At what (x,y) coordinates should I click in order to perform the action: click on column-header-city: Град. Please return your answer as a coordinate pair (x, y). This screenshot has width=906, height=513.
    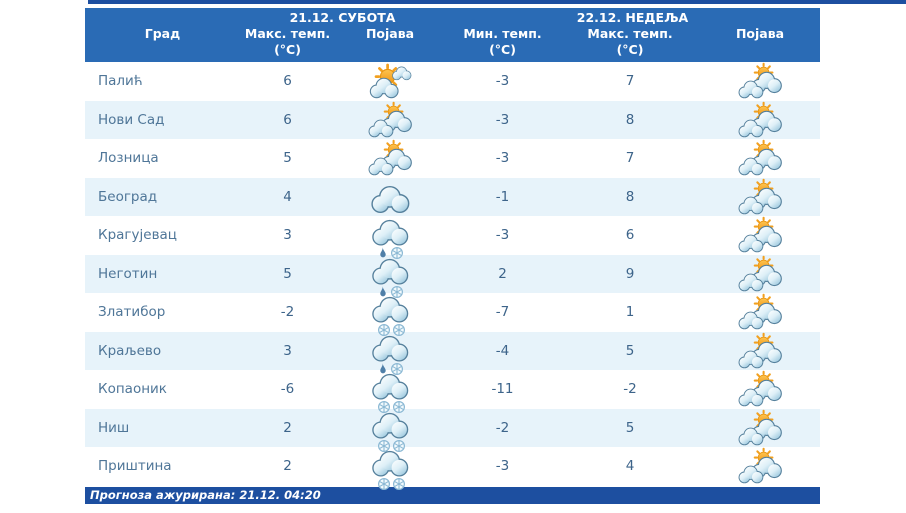
    Looking at the image, I should click on (162, 42).